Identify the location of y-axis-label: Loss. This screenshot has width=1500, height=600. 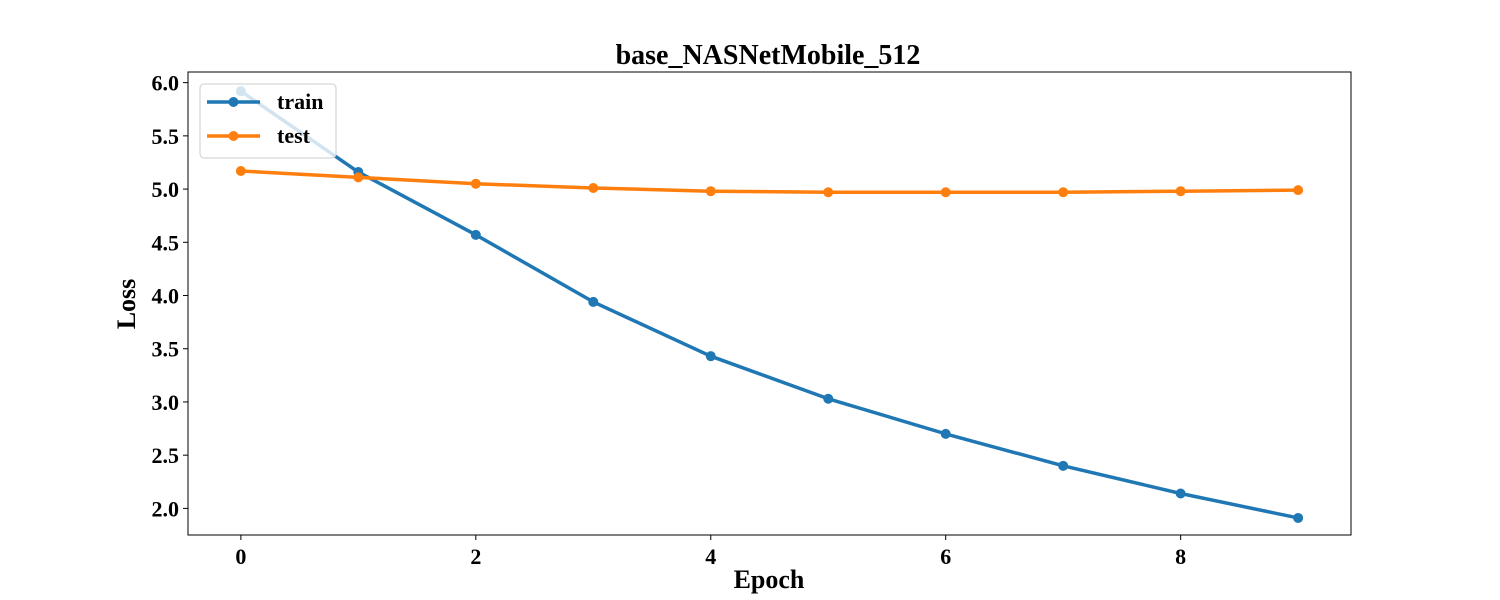
(126, 304).